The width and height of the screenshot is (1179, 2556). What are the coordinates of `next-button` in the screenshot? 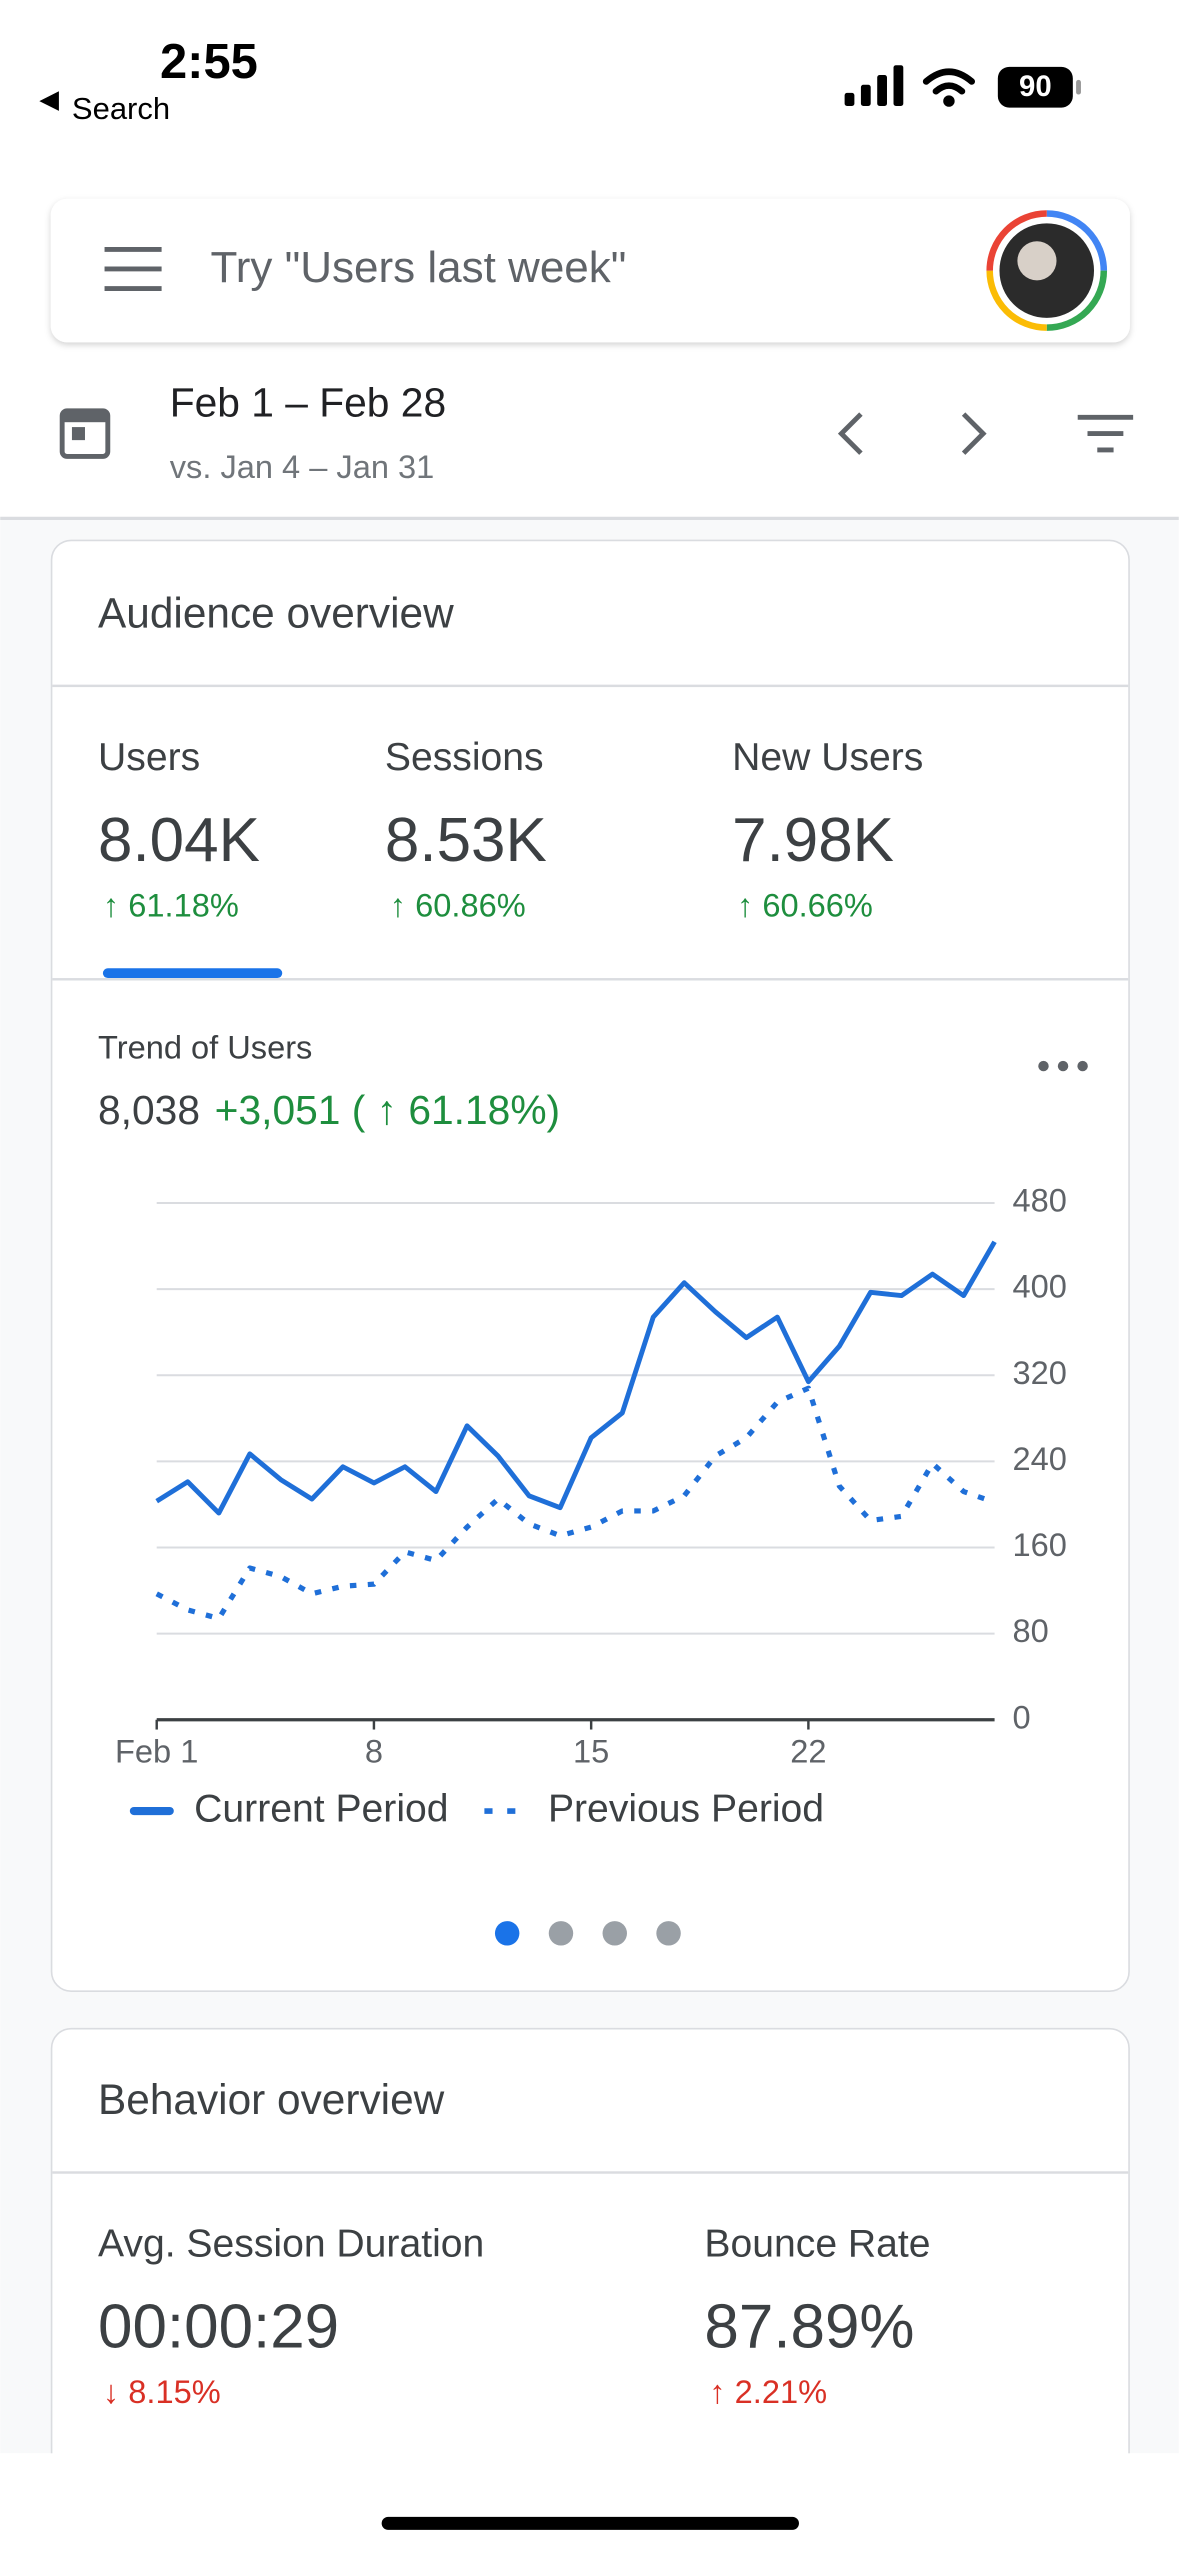 It's located at (974, 433).